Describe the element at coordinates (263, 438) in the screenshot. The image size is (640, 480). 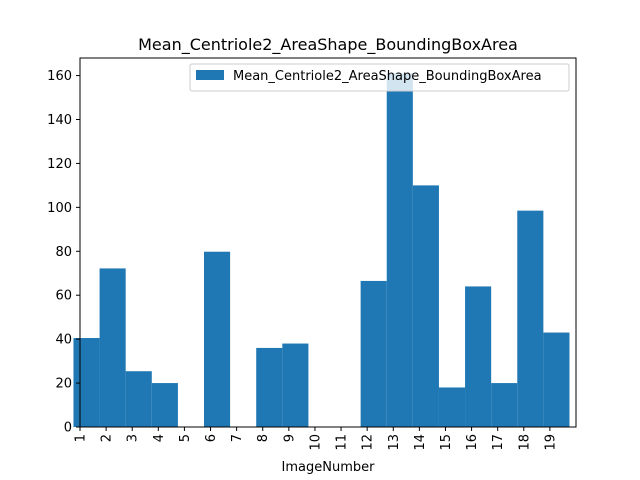
I see `x-tick-label: 8` at that location.